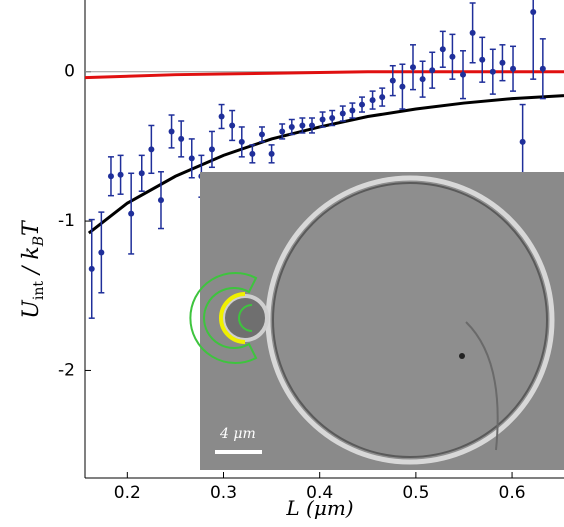 Image resolution: width=564 pixels, height=527 pixels. I want to click on x-tick-label: 0.4, so click(319, 493).